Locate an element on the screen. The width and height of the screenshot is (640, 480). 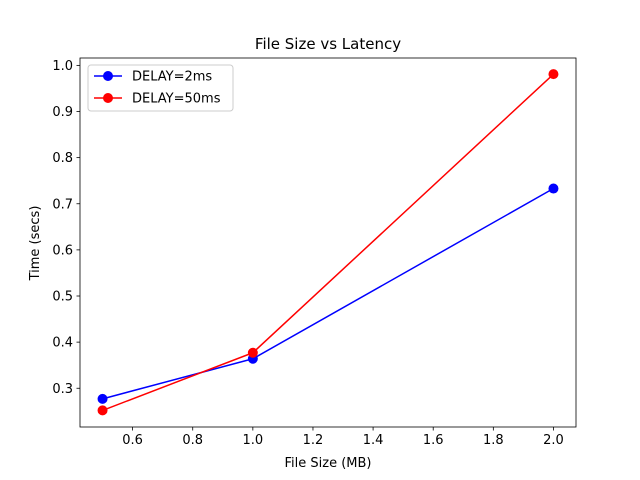
y-tick-label: 0.7 is located at coordinates (62, 204).